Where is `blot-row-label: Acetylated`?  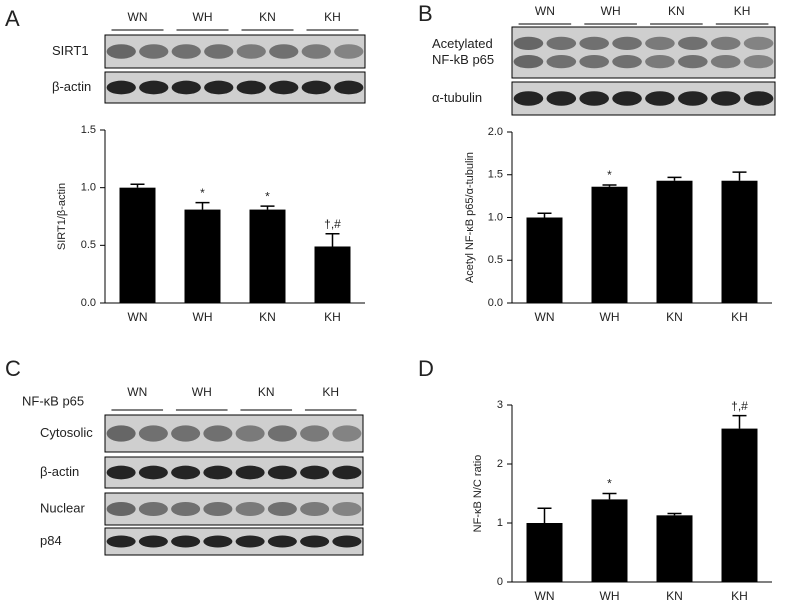 blot-row-label: Acetylated is located at coordinates (462, 43).